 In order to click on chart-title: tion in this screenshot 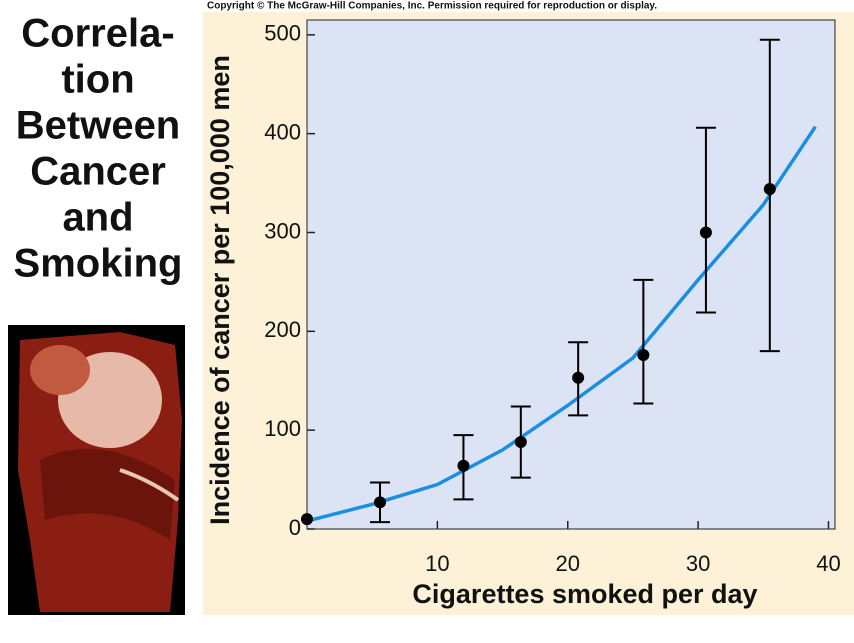, I will do `click(97, 80)`.